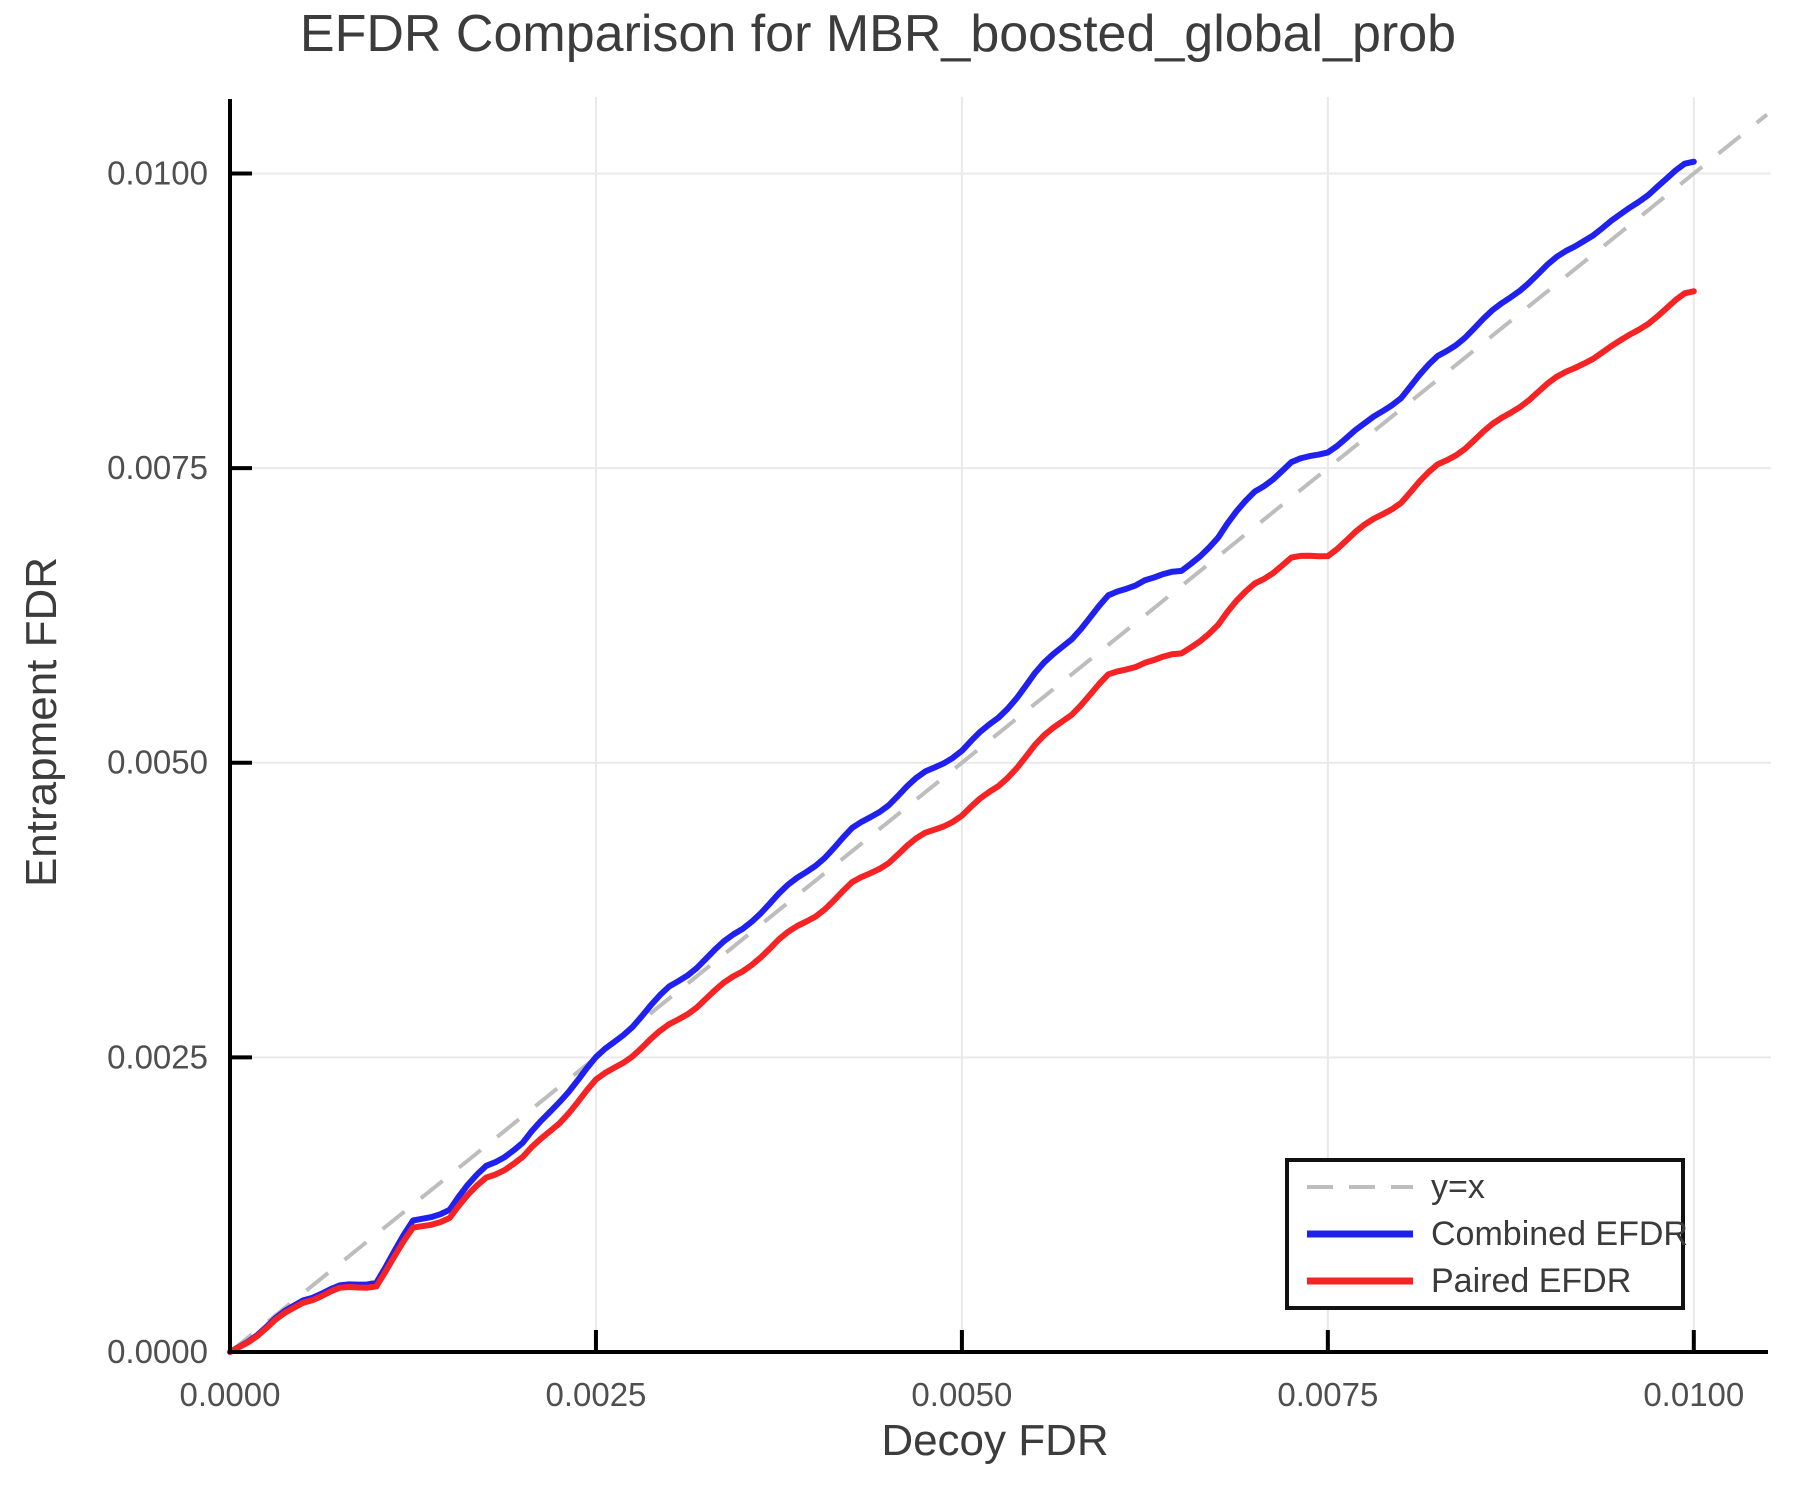  What do you see at coordinates (157, 467) in the screenshot?
I see `y-tick-label: 0.0075` at bounding box center [157, 467].